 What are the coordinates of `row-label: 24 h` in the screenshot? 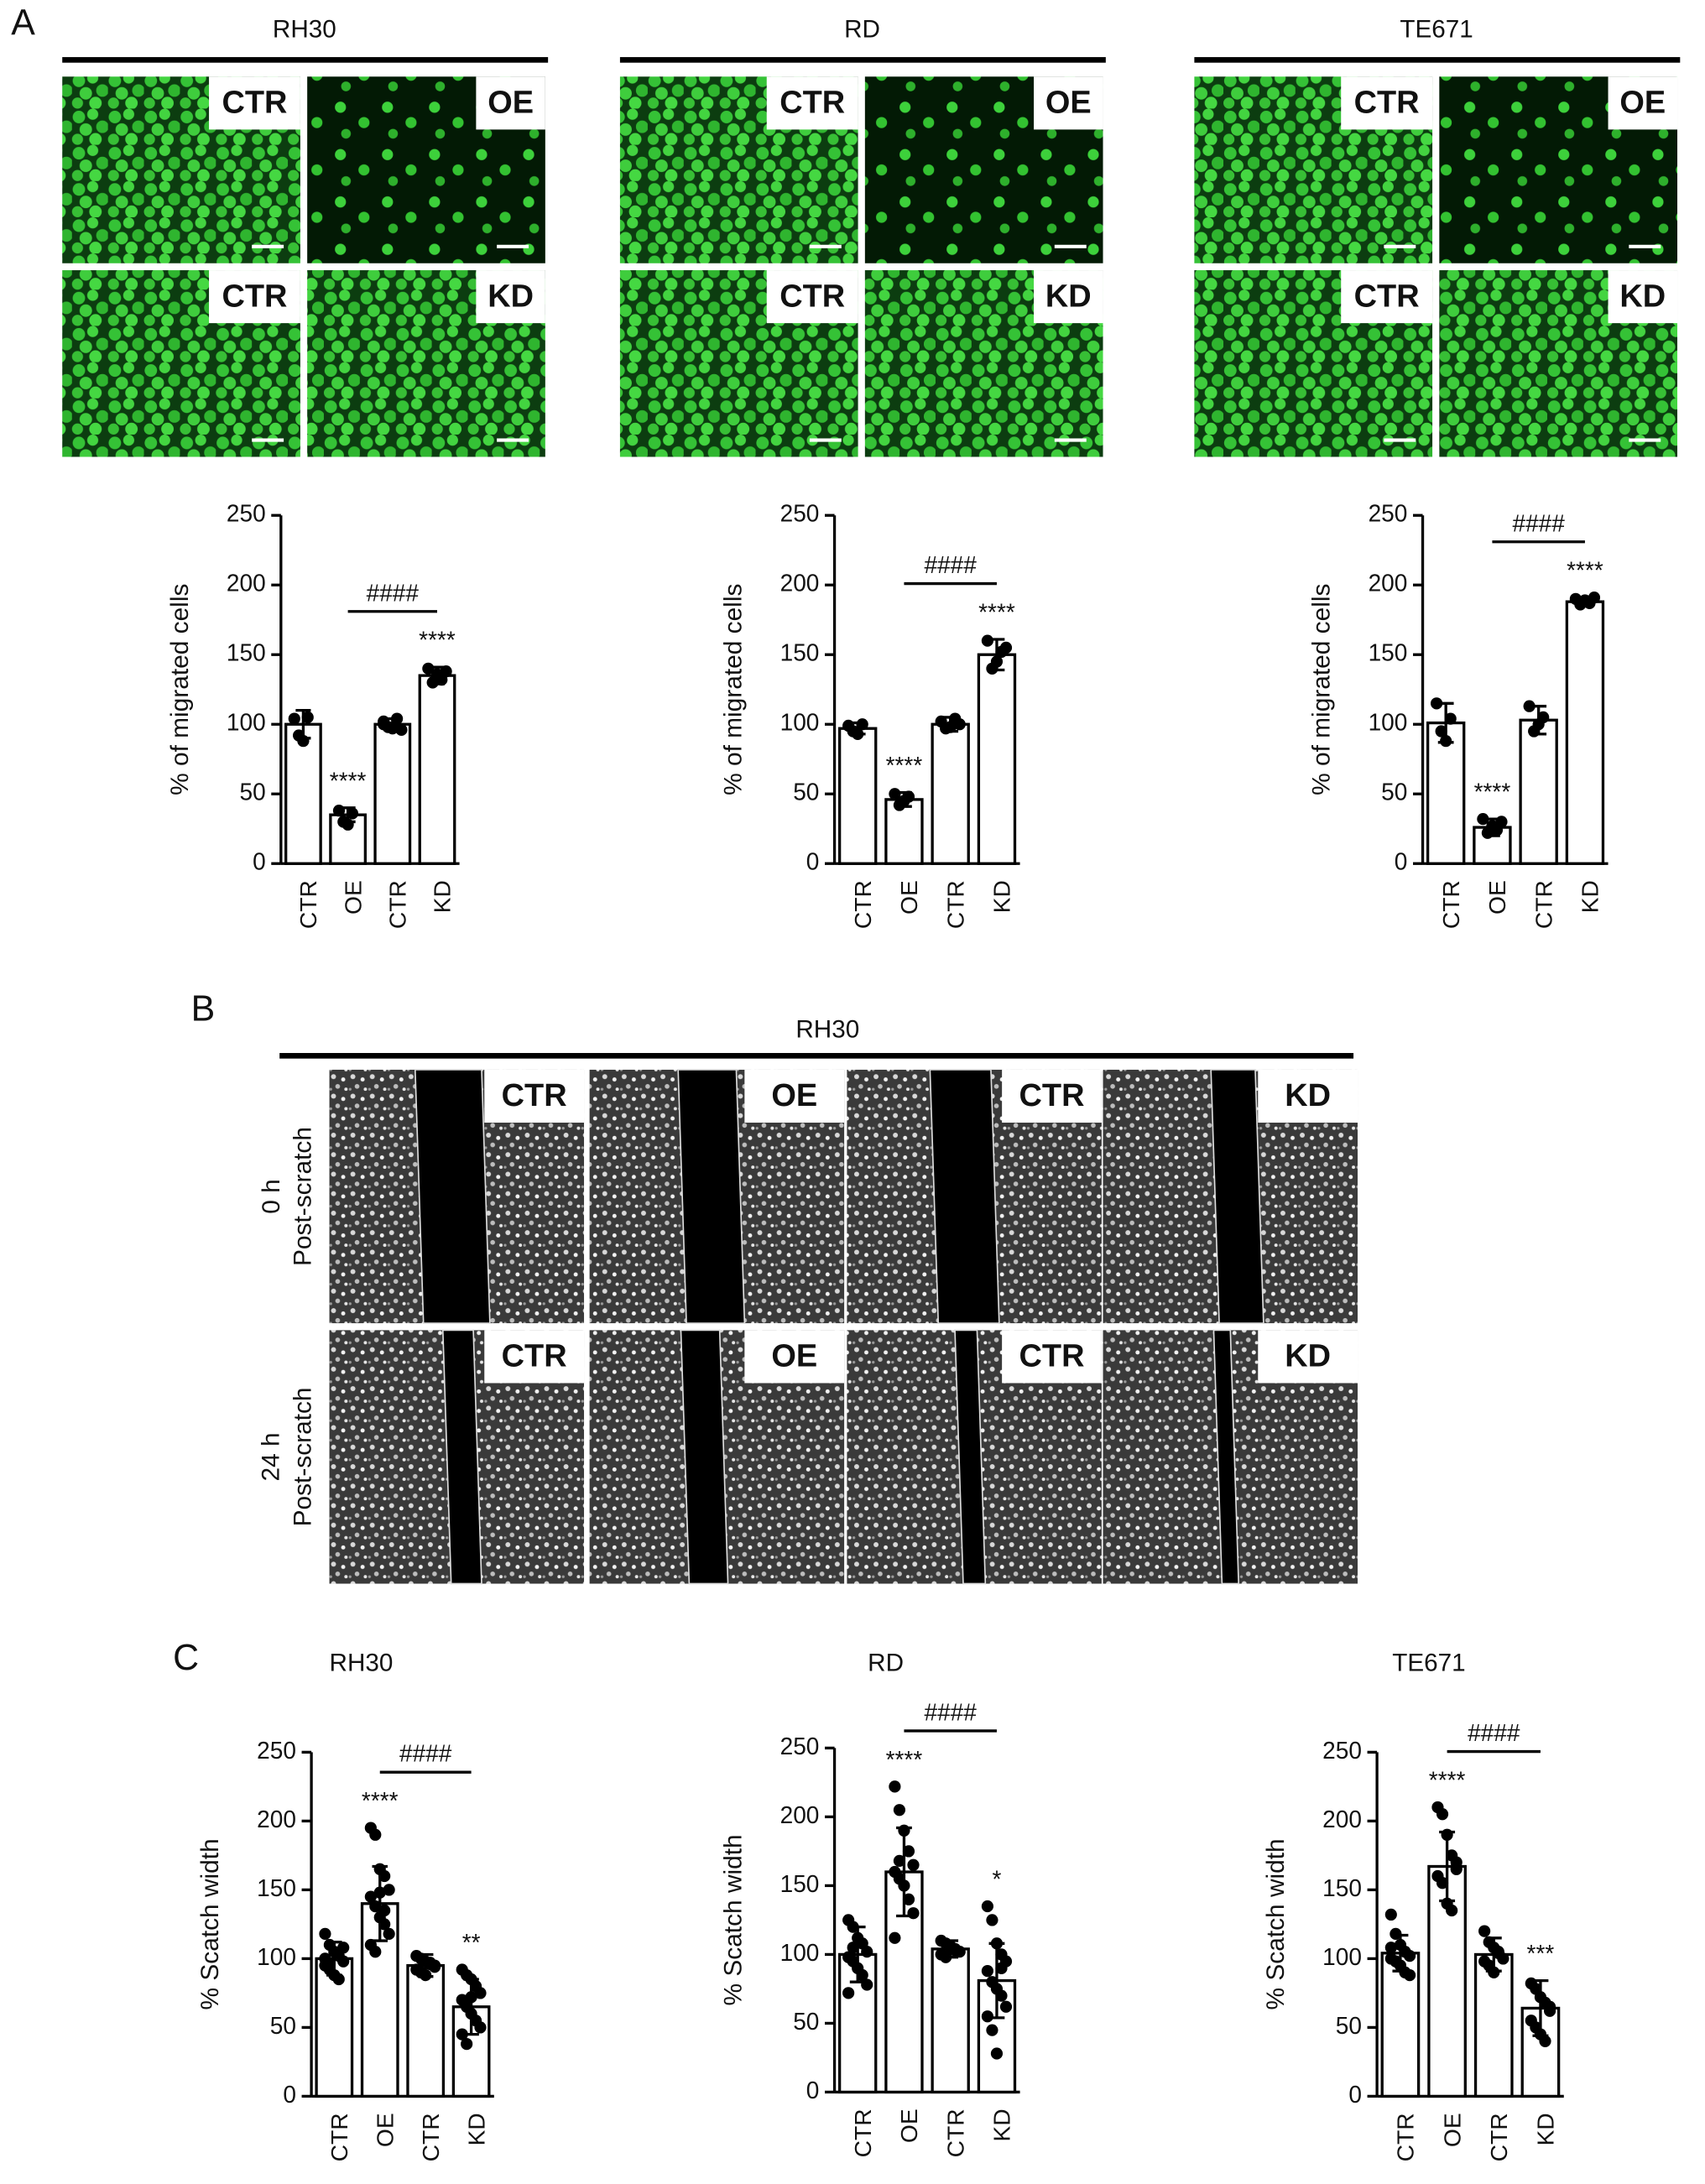 It's located at (271, 1456).